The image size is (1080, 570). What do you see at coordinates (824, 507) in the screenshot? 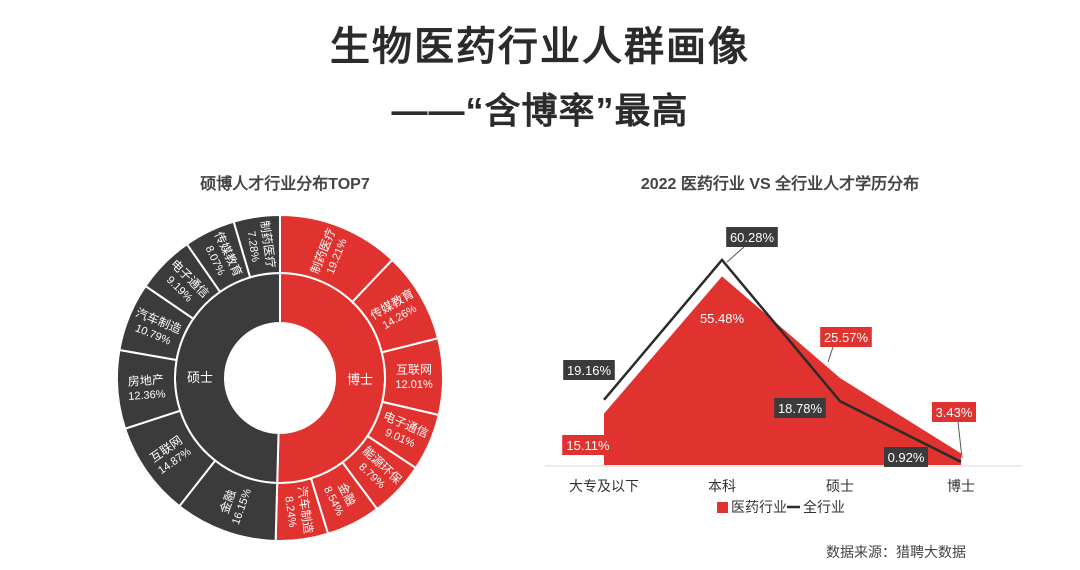
I see `legend-label-全行业: 全行业` at bounding box center [824, 507].